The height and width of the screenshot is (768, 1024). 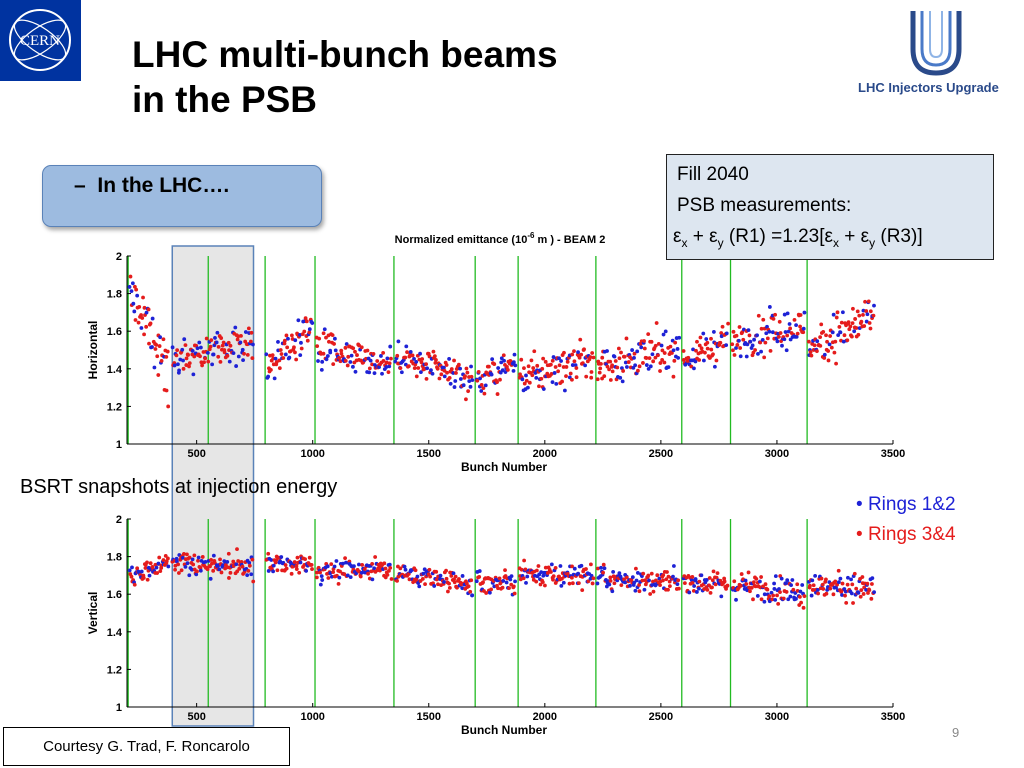 What do you see at coordinates (225, 100) in the screenshot?
I see `title-line-2: in the PSB` at bounding box center [225, 100].